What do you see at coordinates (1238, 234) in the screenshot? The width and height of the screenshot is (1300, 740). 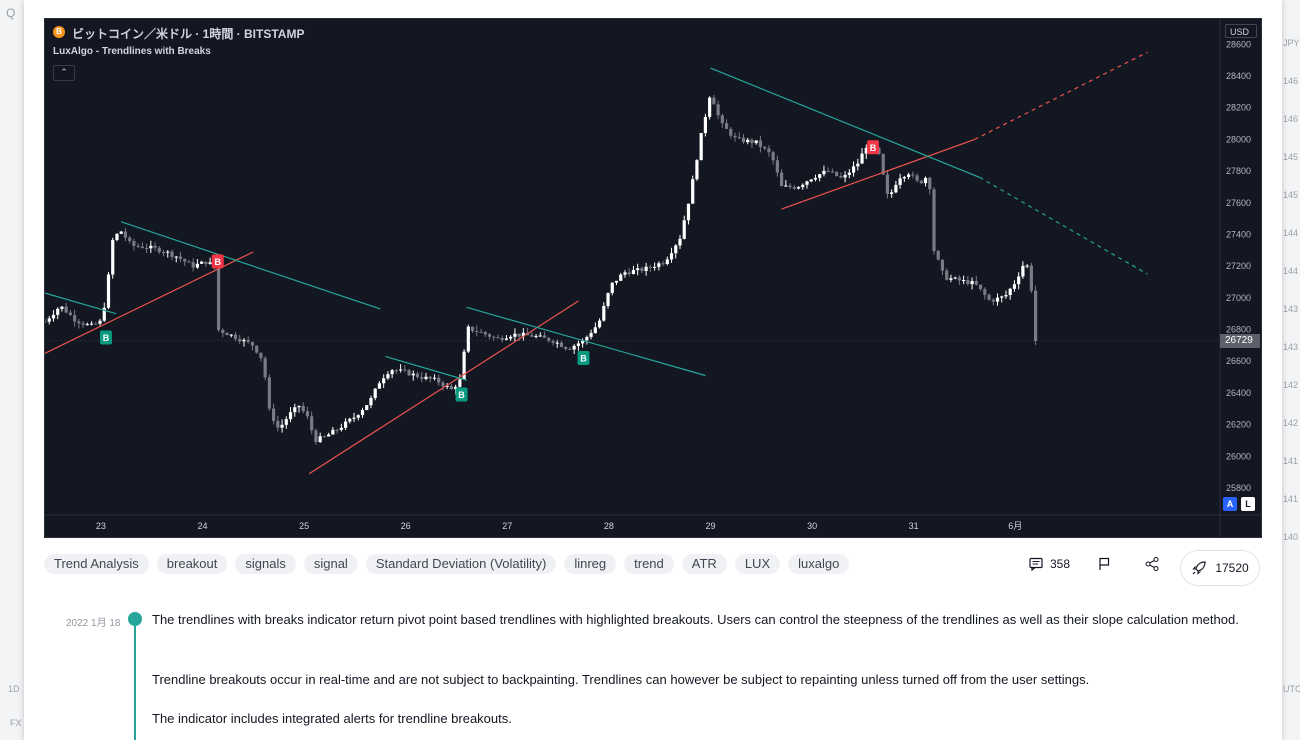 I see `price-tick-label: 27400` at bounding box center [1238, 234].